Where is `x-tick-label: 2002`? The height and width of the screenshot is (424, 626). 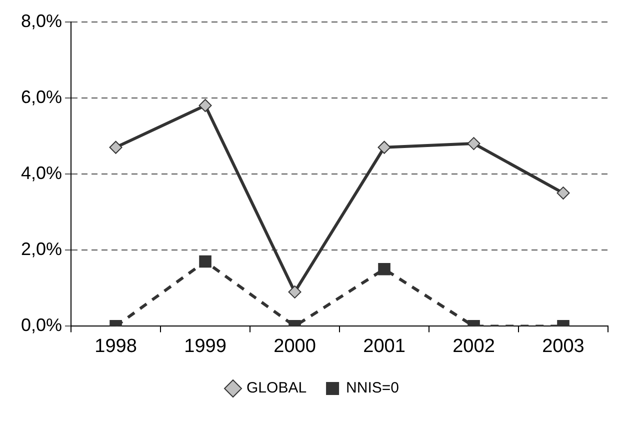
x-tick-label: 2002 is located at coordinates (473, 346).